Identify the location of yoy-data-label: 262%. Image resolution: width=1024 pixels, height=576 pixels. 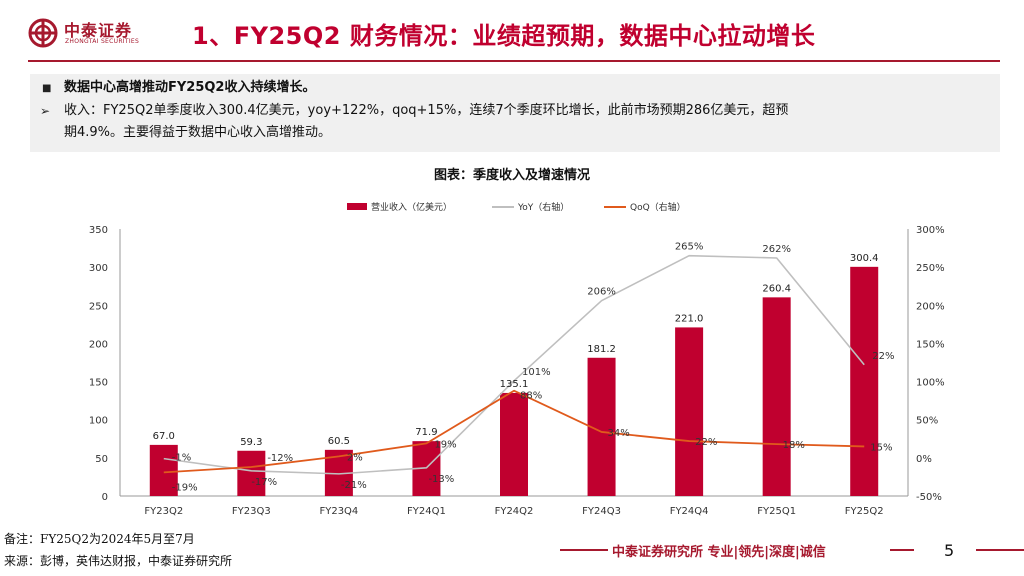
(776, 249).